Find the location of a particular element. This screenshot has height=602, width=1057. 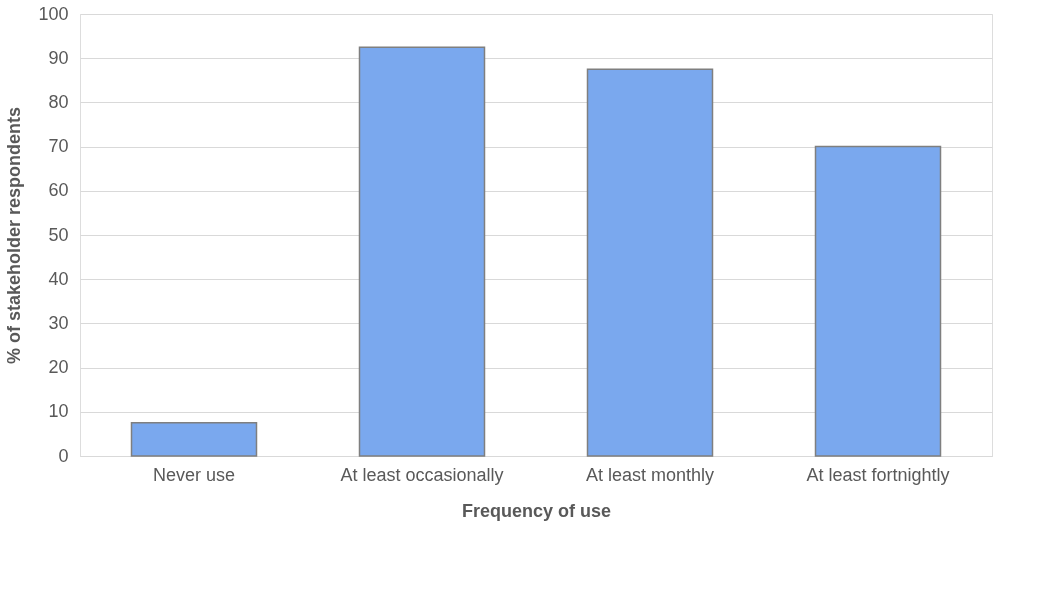

y-tick-label: 40 is located at coordinates (58, 278).